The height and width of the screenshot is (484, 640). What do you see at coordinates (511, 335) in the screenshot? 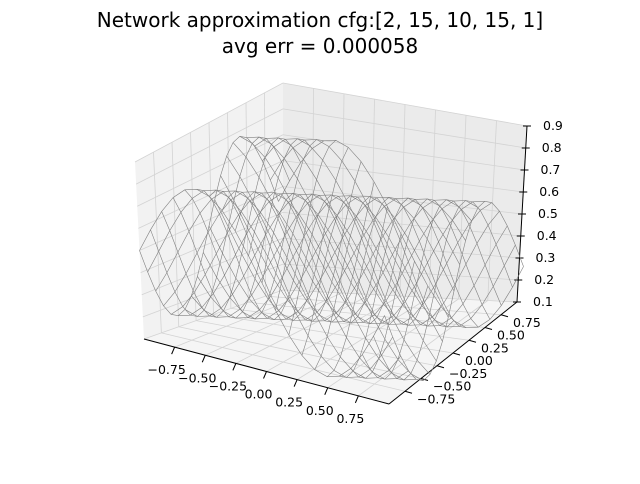
I see `y-tick-label: 0.50` at bounding box center [511, 335].